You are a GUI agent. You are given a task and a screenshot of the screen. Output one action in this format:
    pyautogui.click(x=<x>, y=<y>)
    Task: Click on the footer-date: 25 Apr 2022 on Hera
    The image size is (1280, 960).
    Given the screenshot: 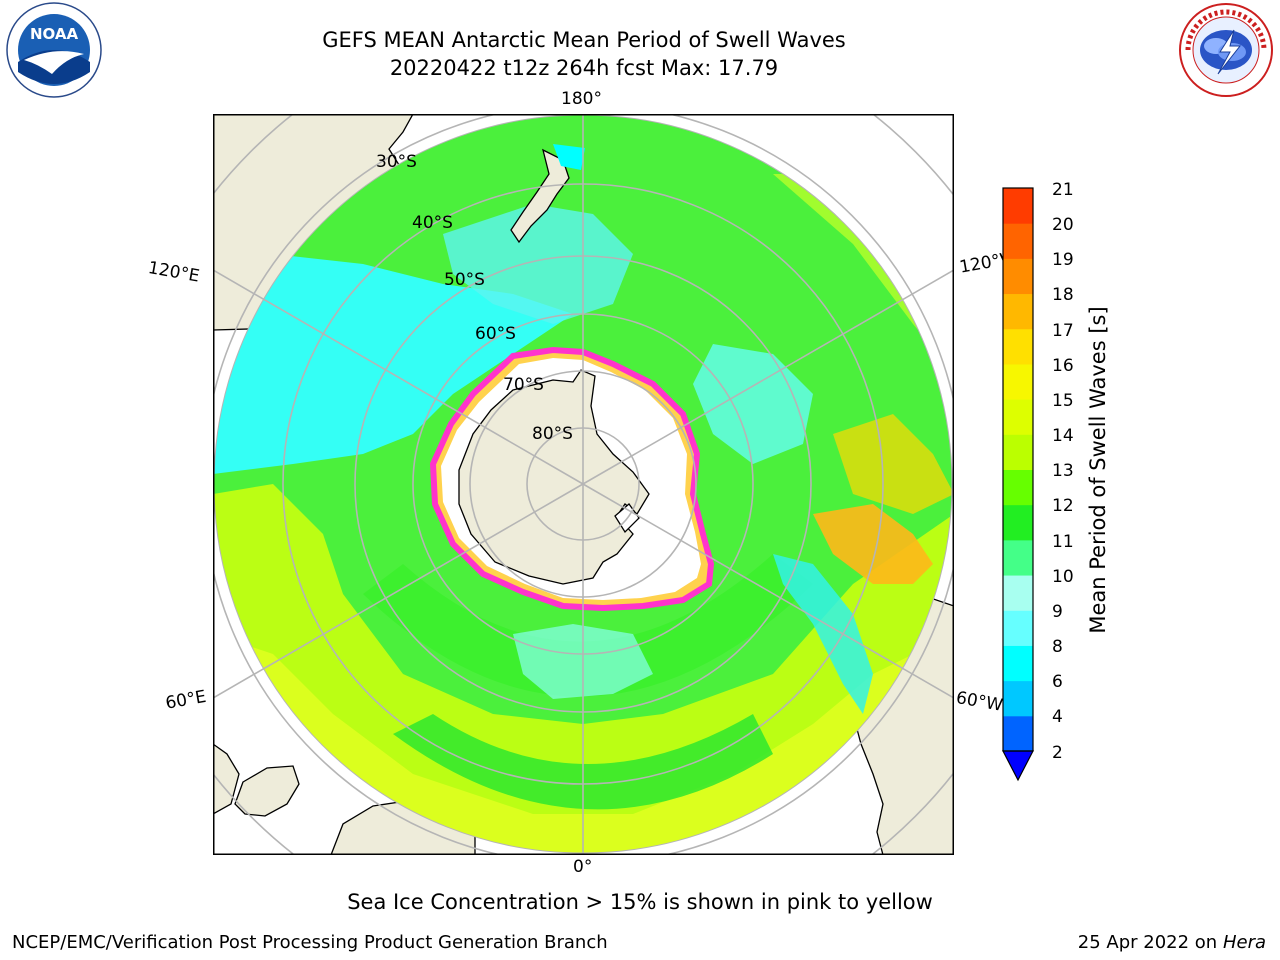 What is the action you would take?
    pyautogui.click(x=1172, y=942)
    